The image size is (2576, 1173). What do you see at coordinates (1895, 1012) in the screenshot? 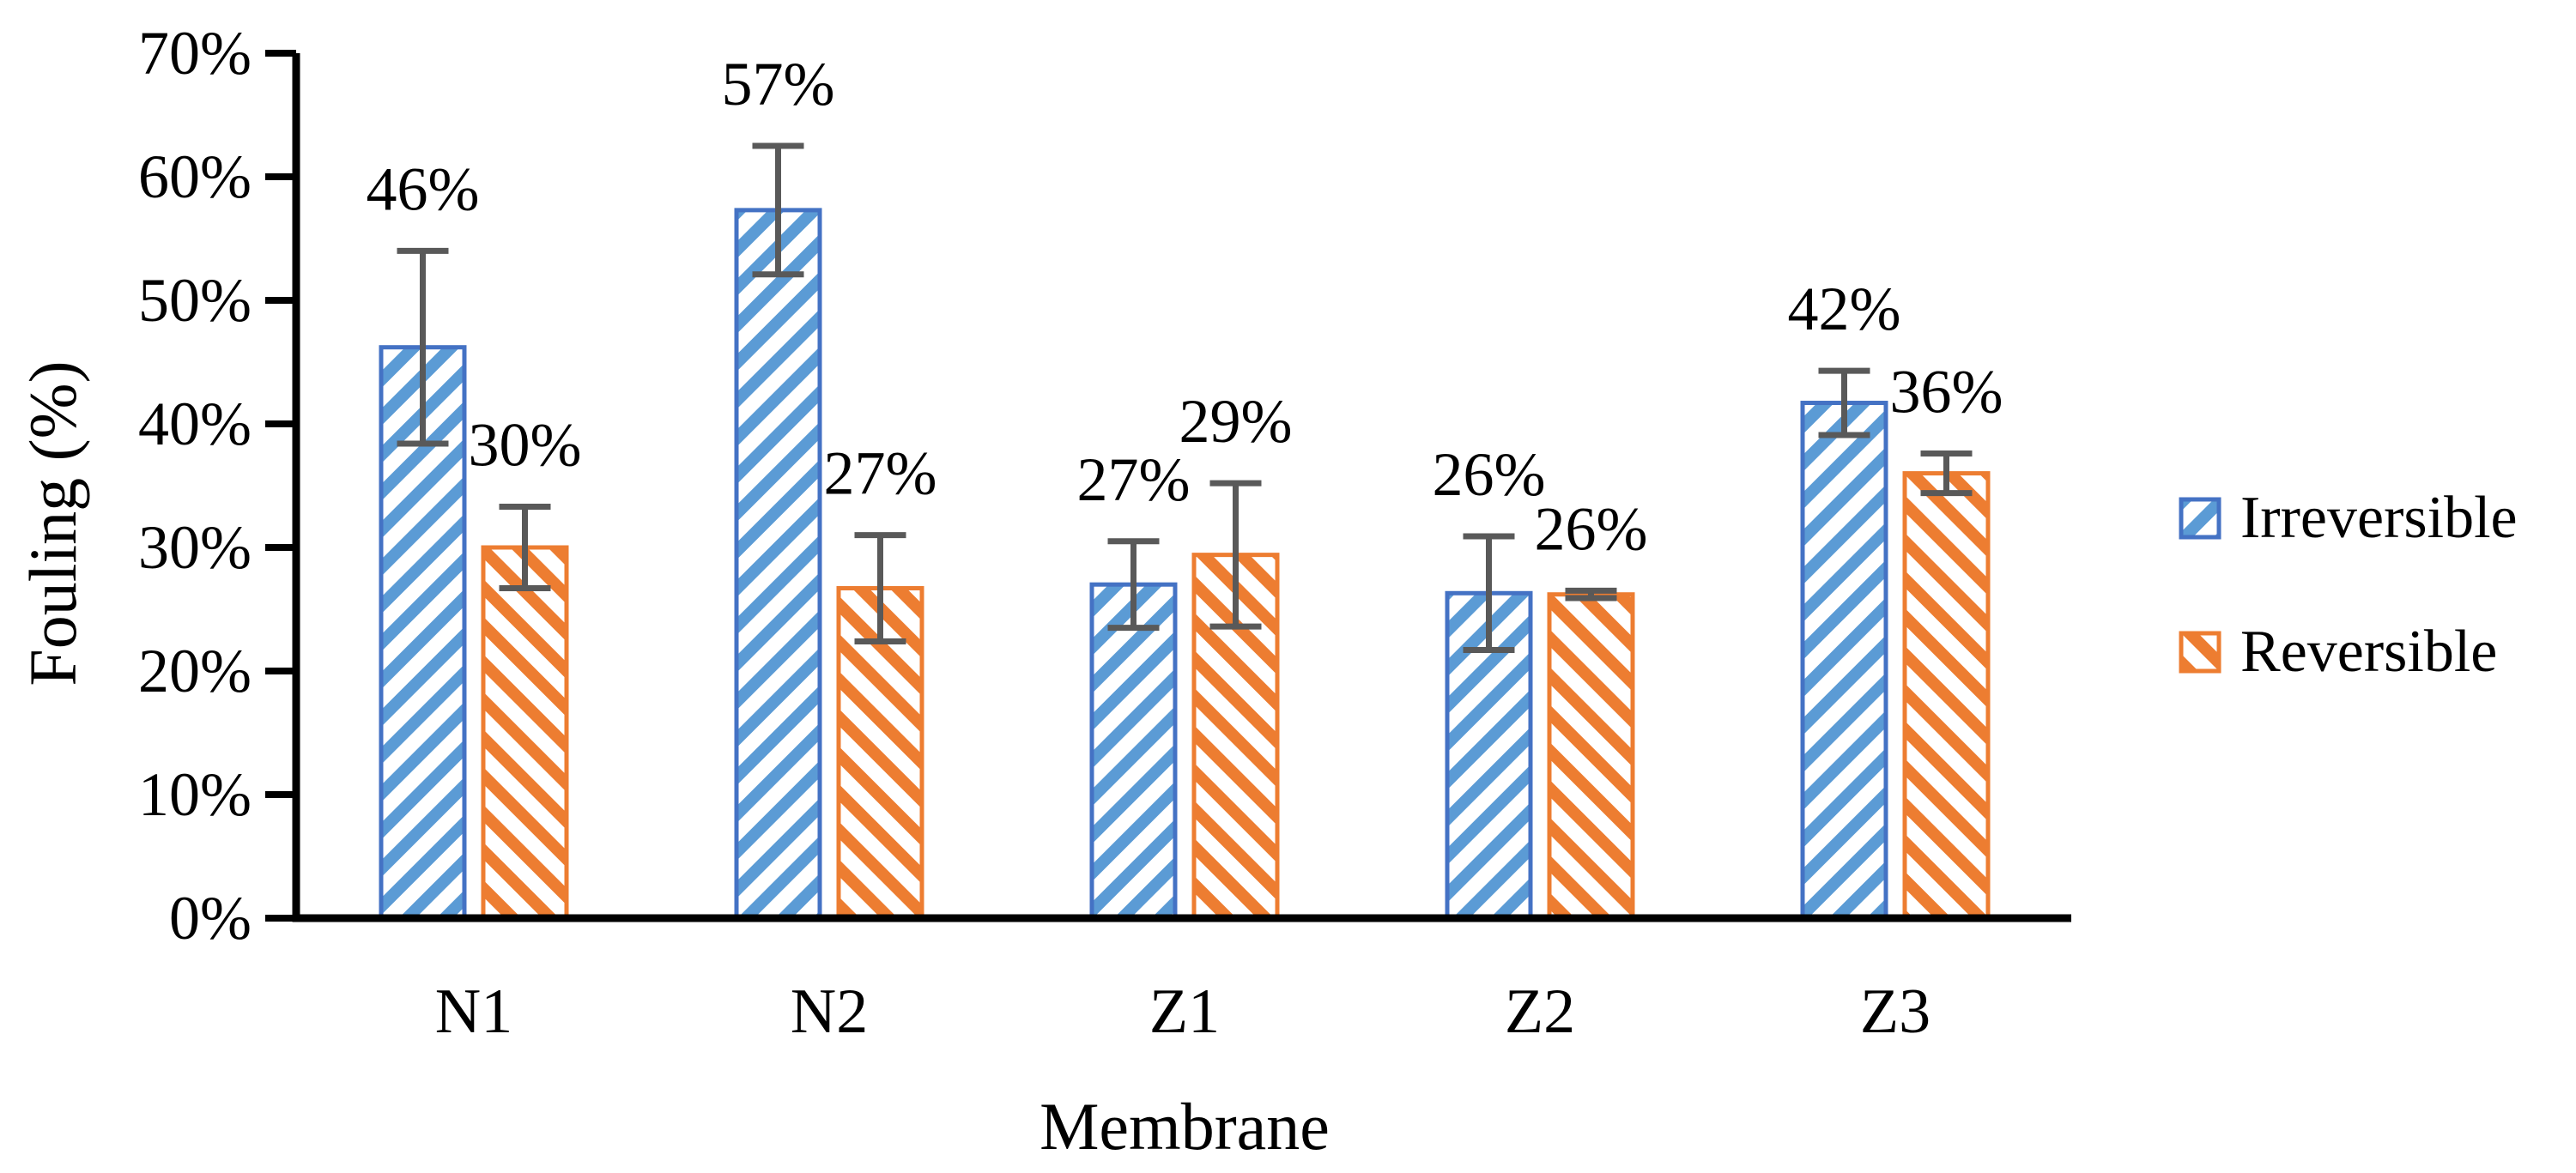
I see `category-label-Z3: Z3` at bounding box center [1895, 1012].